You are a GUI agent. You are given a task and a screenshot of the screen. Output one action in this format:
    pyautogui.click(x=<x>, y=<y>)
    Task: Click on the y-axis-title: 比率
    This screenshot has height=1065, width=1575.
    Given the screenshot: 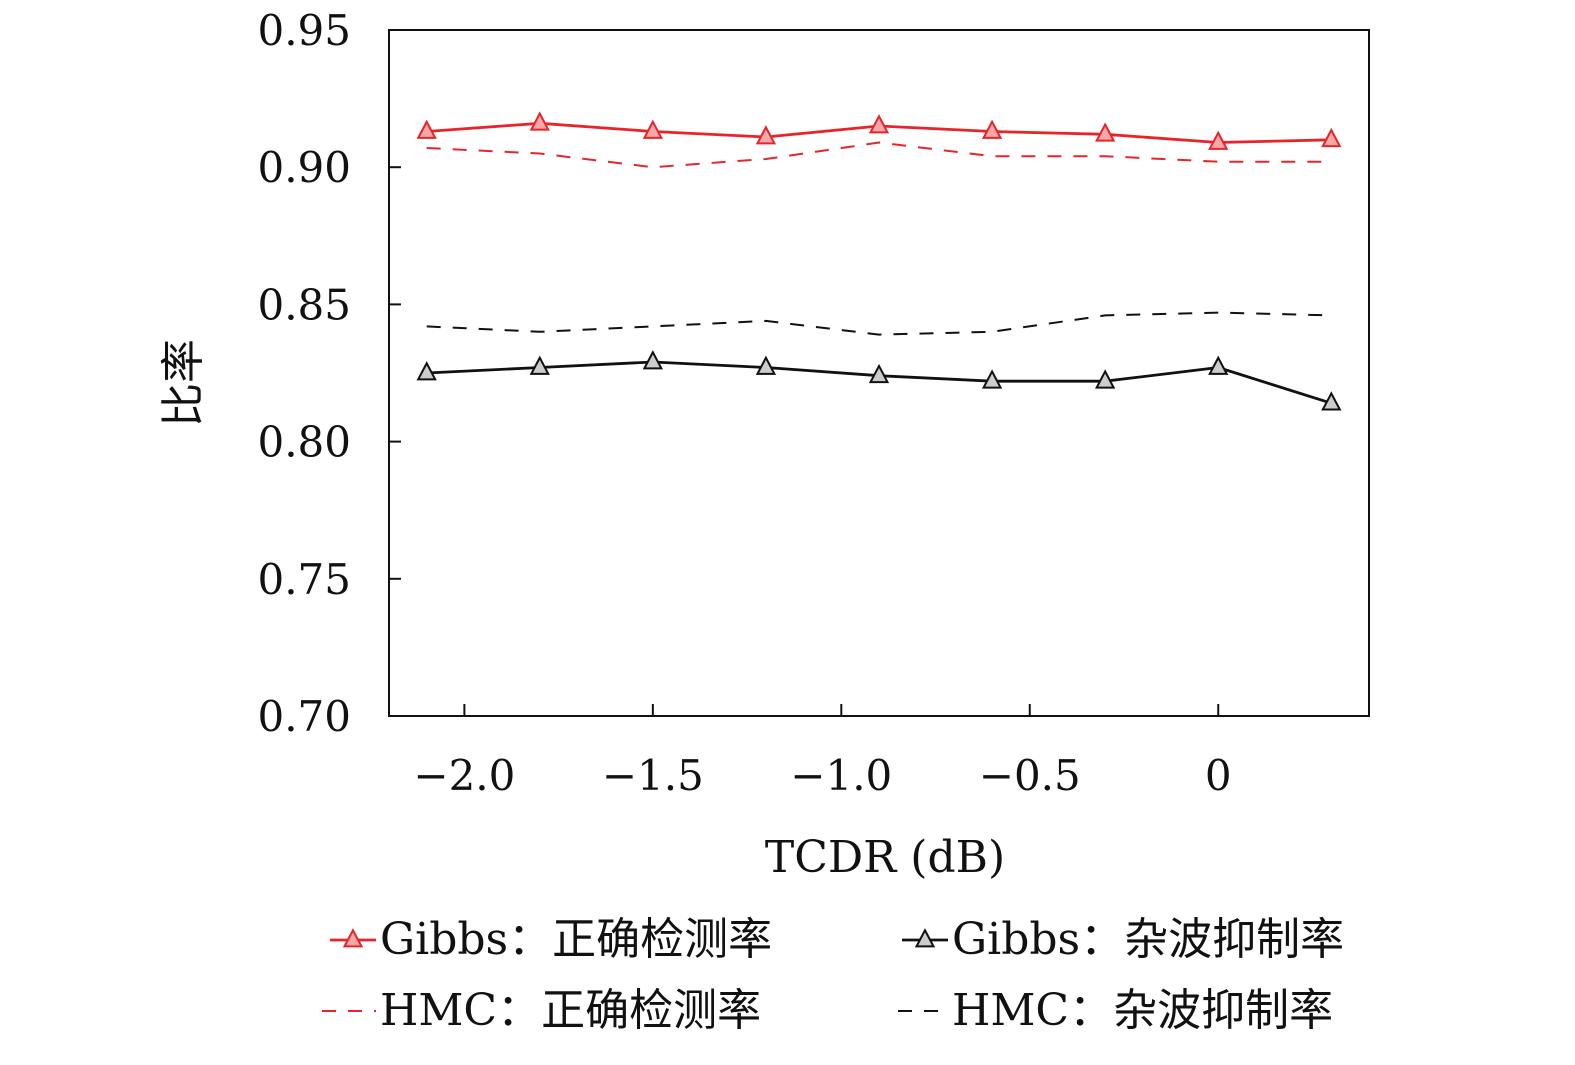 What is the action you would take?
    pyautogui.click(x=183, y=383)
    